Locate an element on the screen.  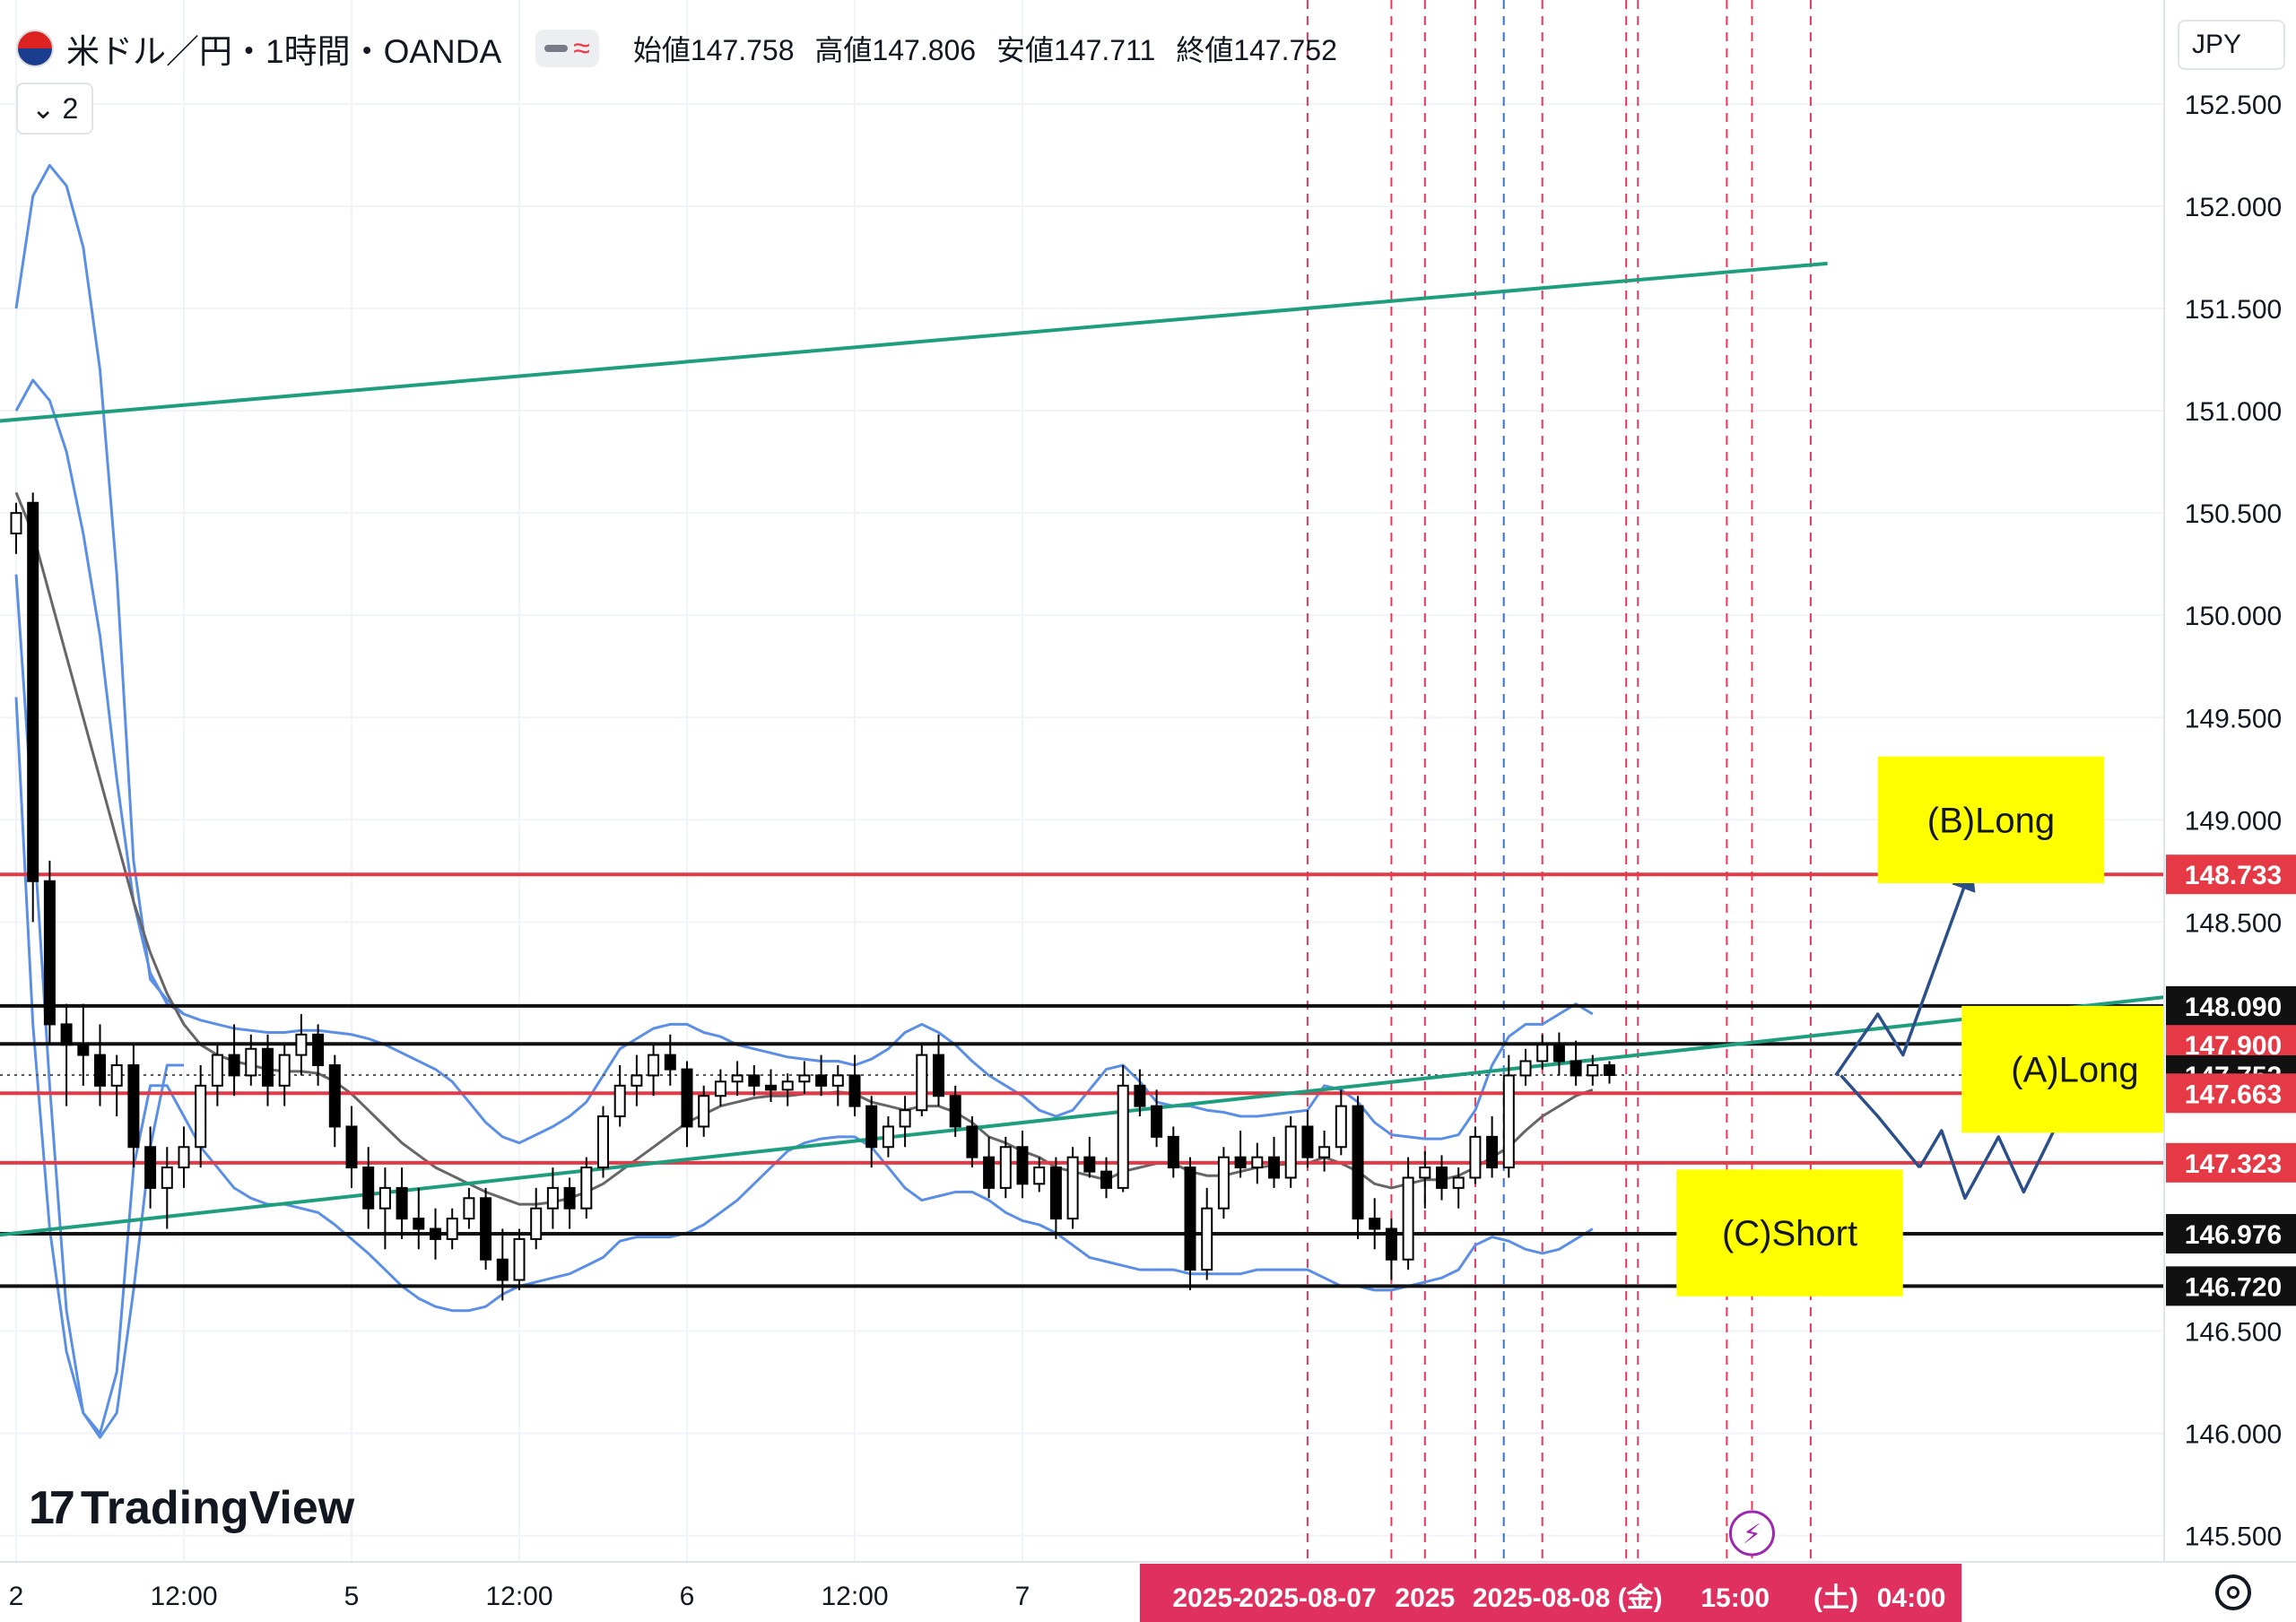
wave-icon: ≈ is located at coordinates (581, 48).